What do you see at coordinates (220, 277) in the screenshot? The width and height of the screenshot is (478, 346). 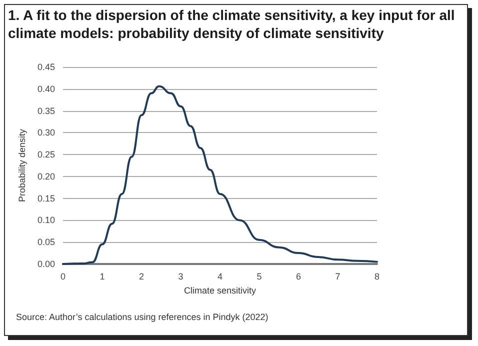 I see `x-tick-label: 4` at bounding box center [220, 277].